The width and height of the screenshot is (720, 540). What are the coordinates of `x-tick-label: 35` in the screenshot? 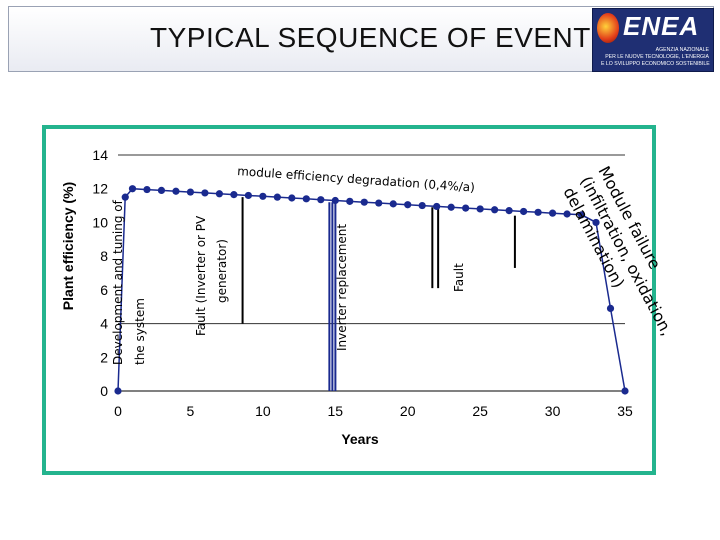 It's located at (625, 411).